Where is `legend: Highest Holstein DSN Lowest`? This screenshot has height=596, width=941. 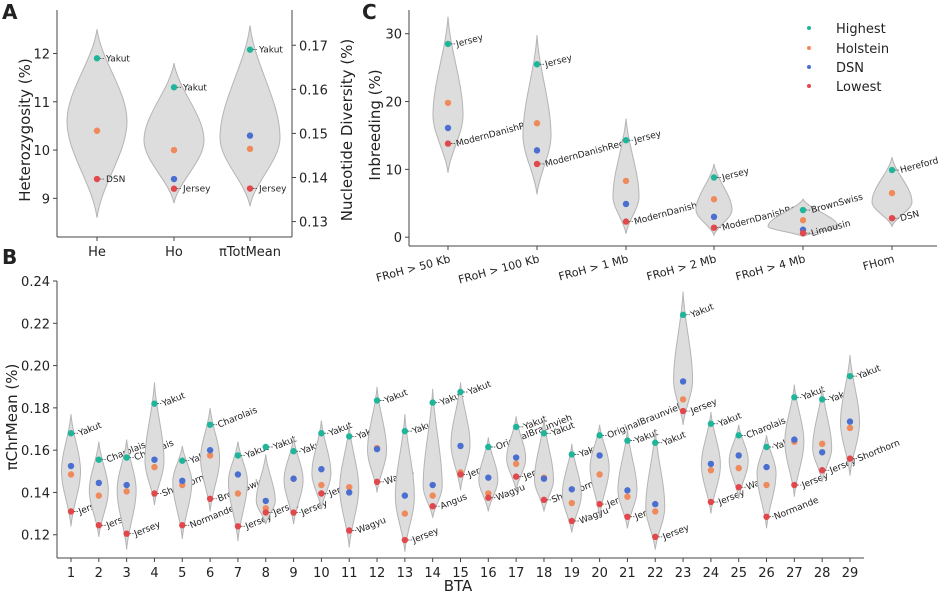 legend: Highest Holstein DSN Lowest is located at coordinates (848, 58).